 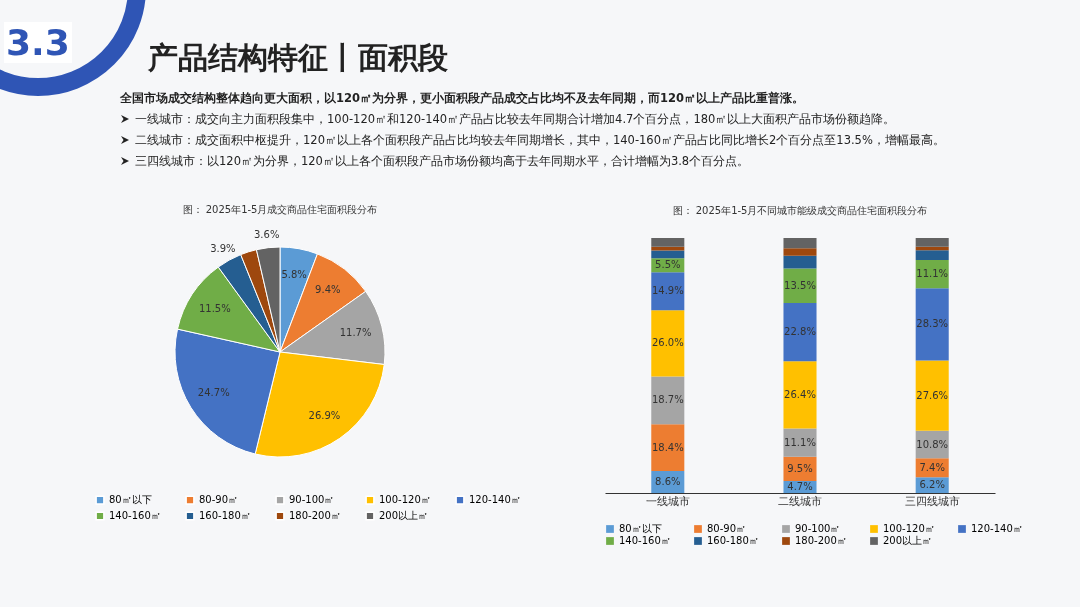 I want to click on text: 二线城市：成交面积中枢提升，120㎡以上各个面积段产品占比均较去年同期增长，其中，140-160㎡产品占比同比增长2个百分点至13.5%，增幅最高。, so click(x=540, y=140).